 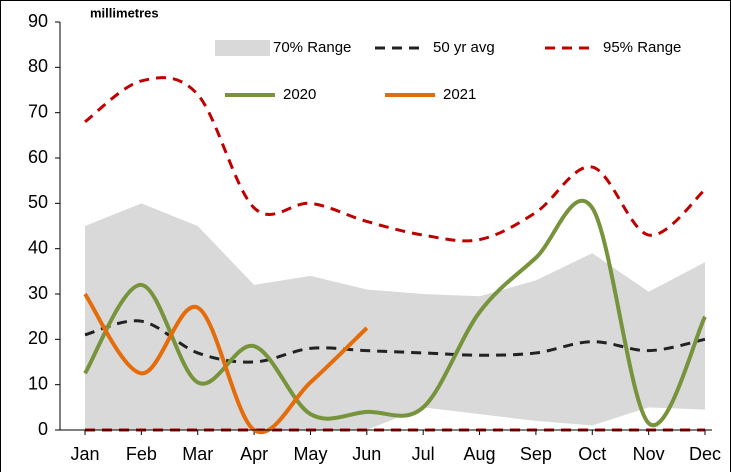 What do you see at coordinates (226, 363) in the screenshot?
I see `series-line` at bounding box center [226, 363].